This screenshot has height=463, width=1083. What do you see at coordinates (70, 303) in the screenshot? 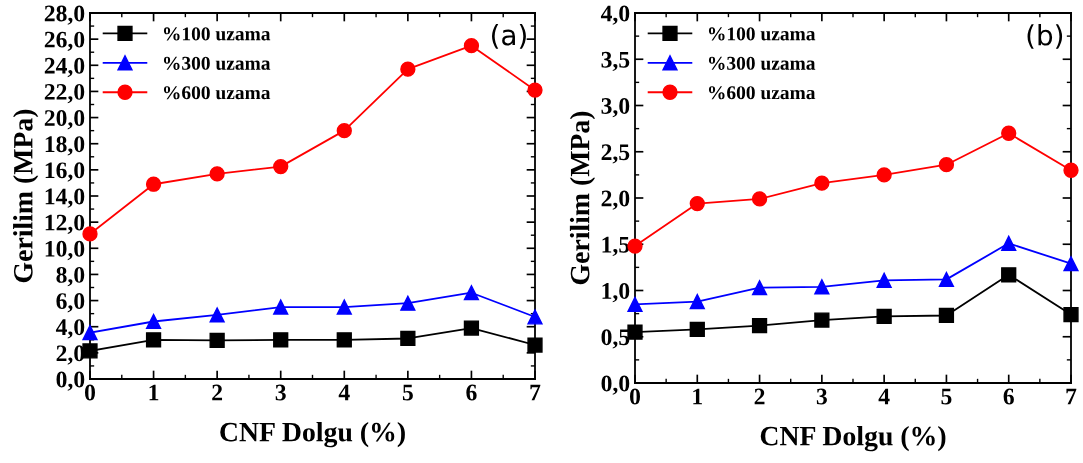
I see `y-tick-label: 6,0` at bounding box center [70, 303].